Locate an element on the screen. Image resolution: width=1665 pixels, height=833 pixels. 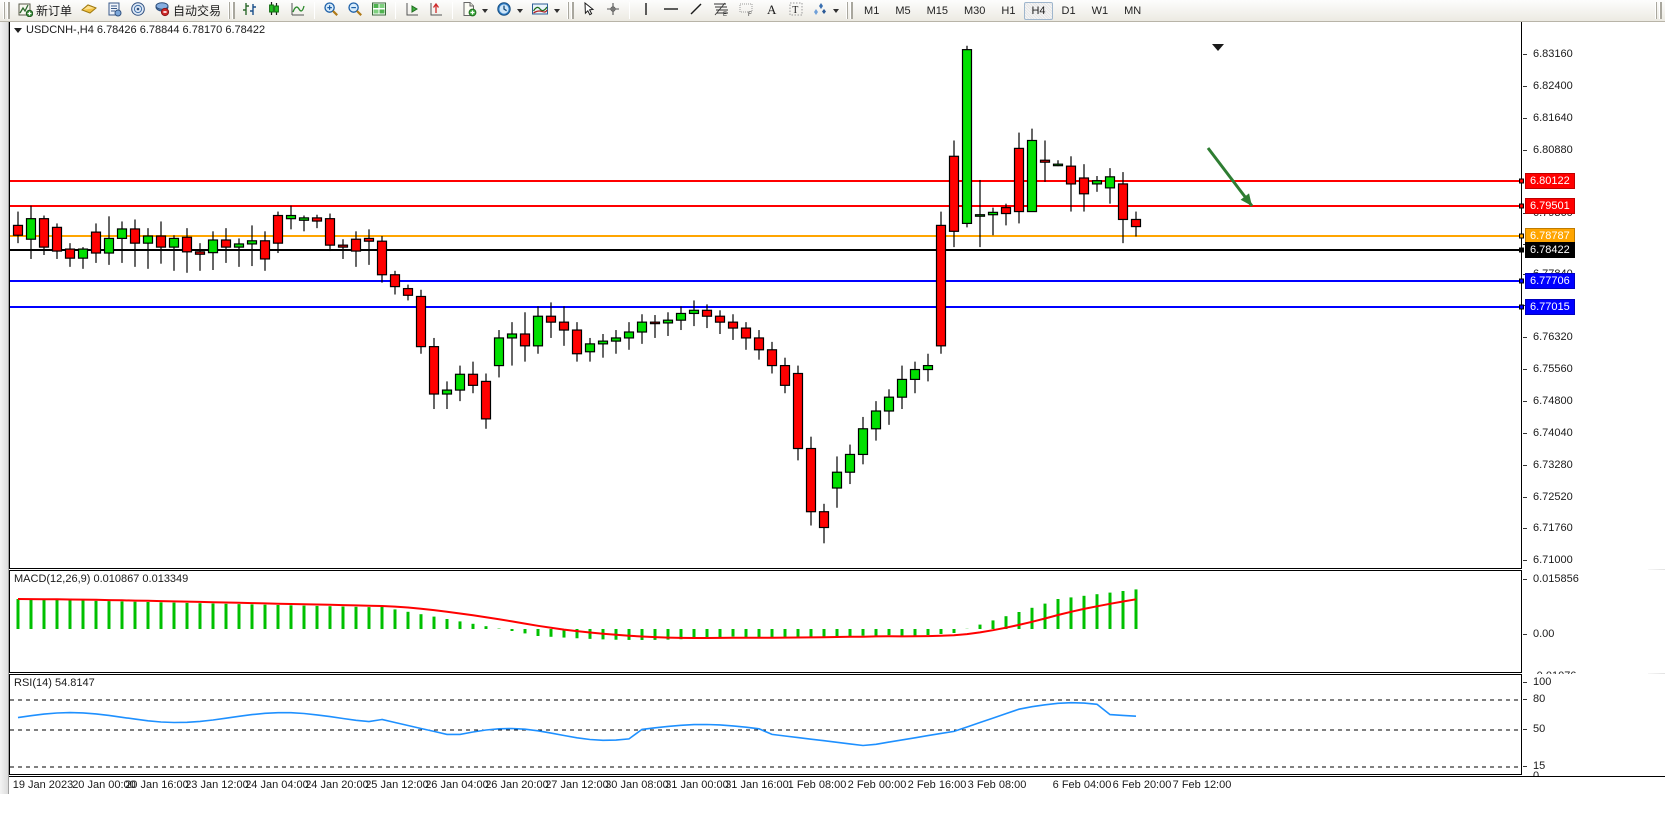
timeframe-mn: MN is located at coordinates (1133, 10).